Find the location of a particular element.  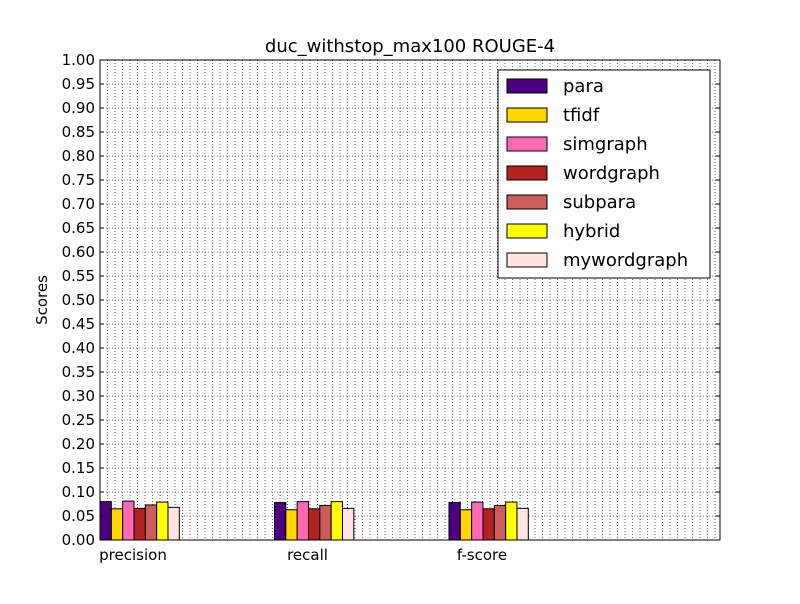

bar-subpara-f-score is located at coordinates (500, 522).